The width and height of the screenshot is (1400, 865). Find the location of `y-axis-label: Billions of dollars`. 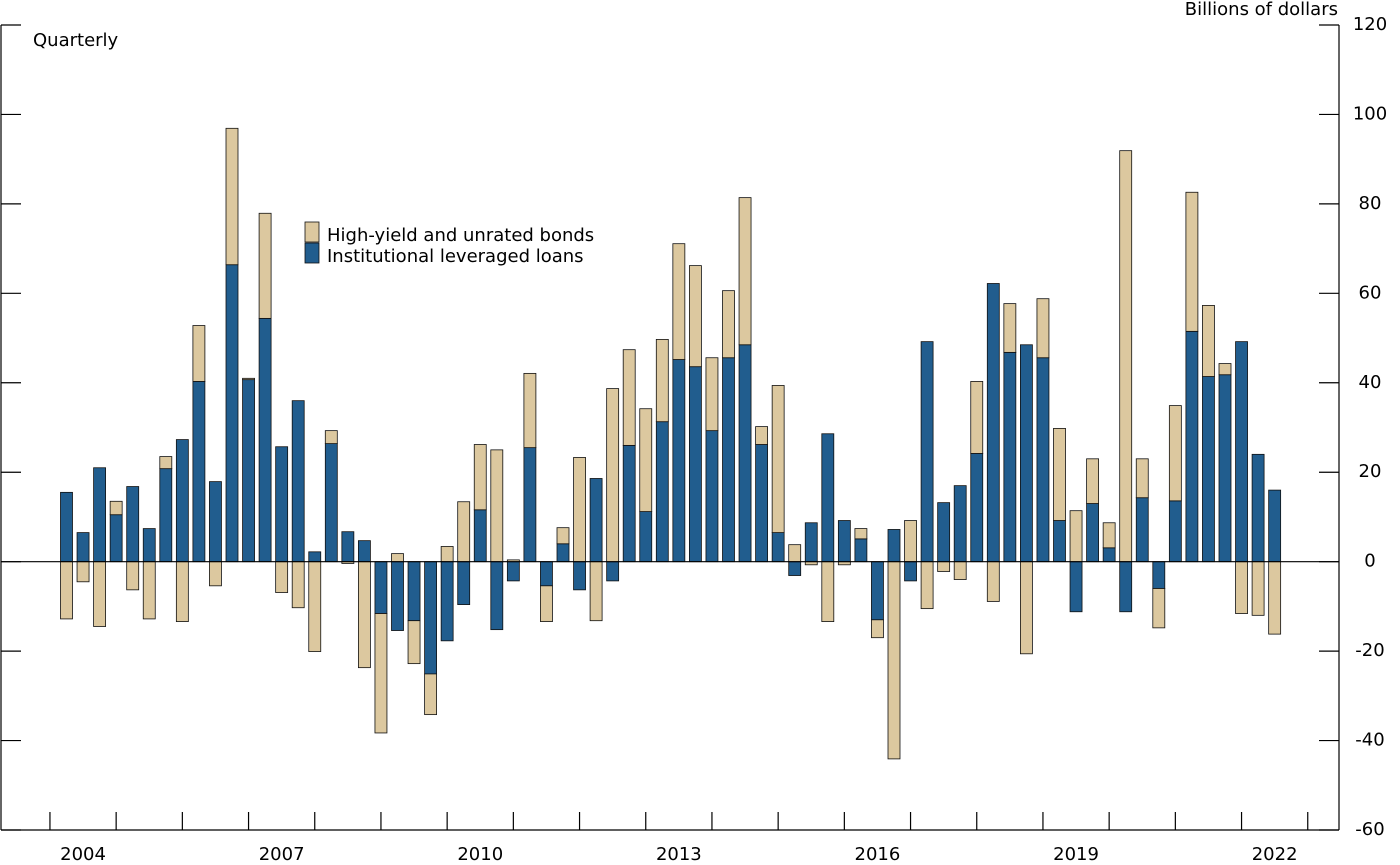

y-axis-label: Billions of dollars is located at coordinates (1261, 10).